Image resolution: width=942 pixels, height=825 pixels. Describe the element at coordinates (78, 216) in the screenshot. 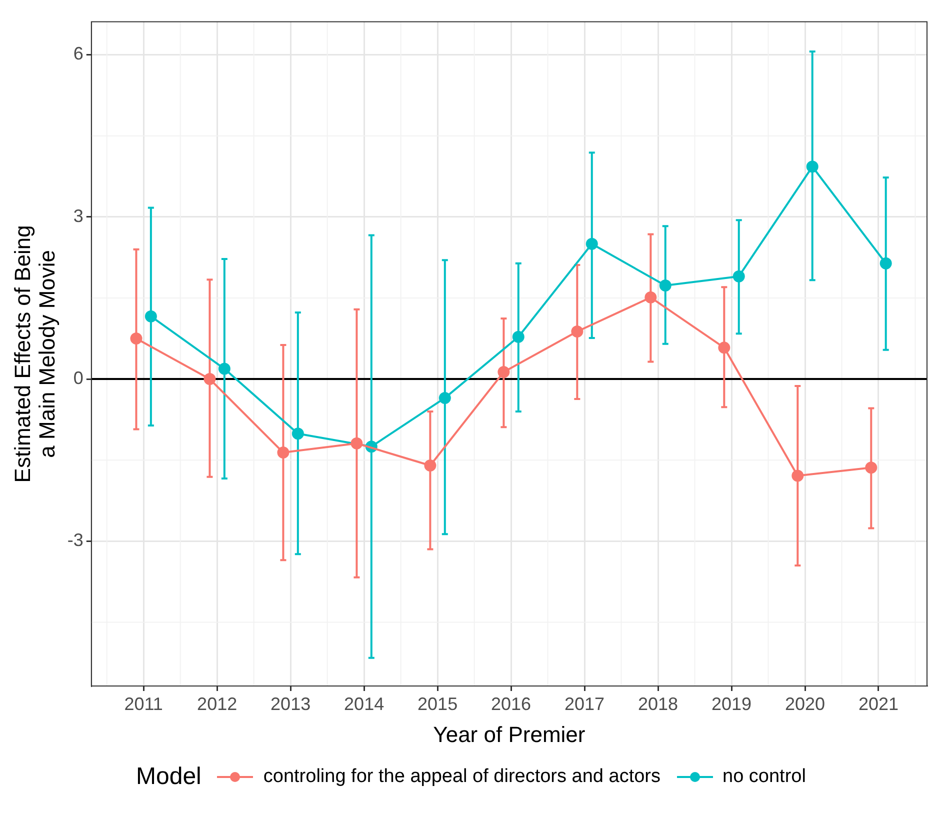

I see `y-tick-label: 3` at that location.